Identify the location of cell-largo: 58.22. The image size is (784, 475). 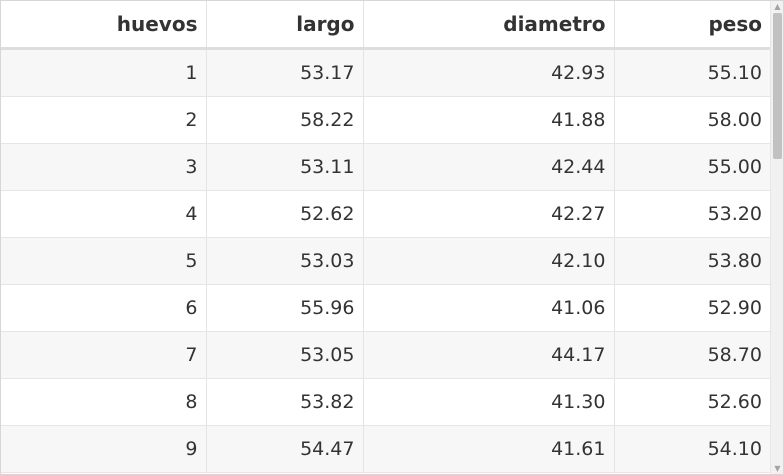
(285, 120).